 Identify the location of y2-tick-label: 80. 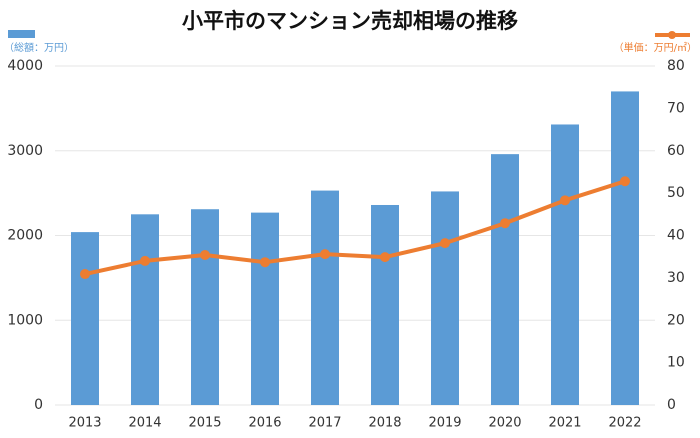
(676, 66).